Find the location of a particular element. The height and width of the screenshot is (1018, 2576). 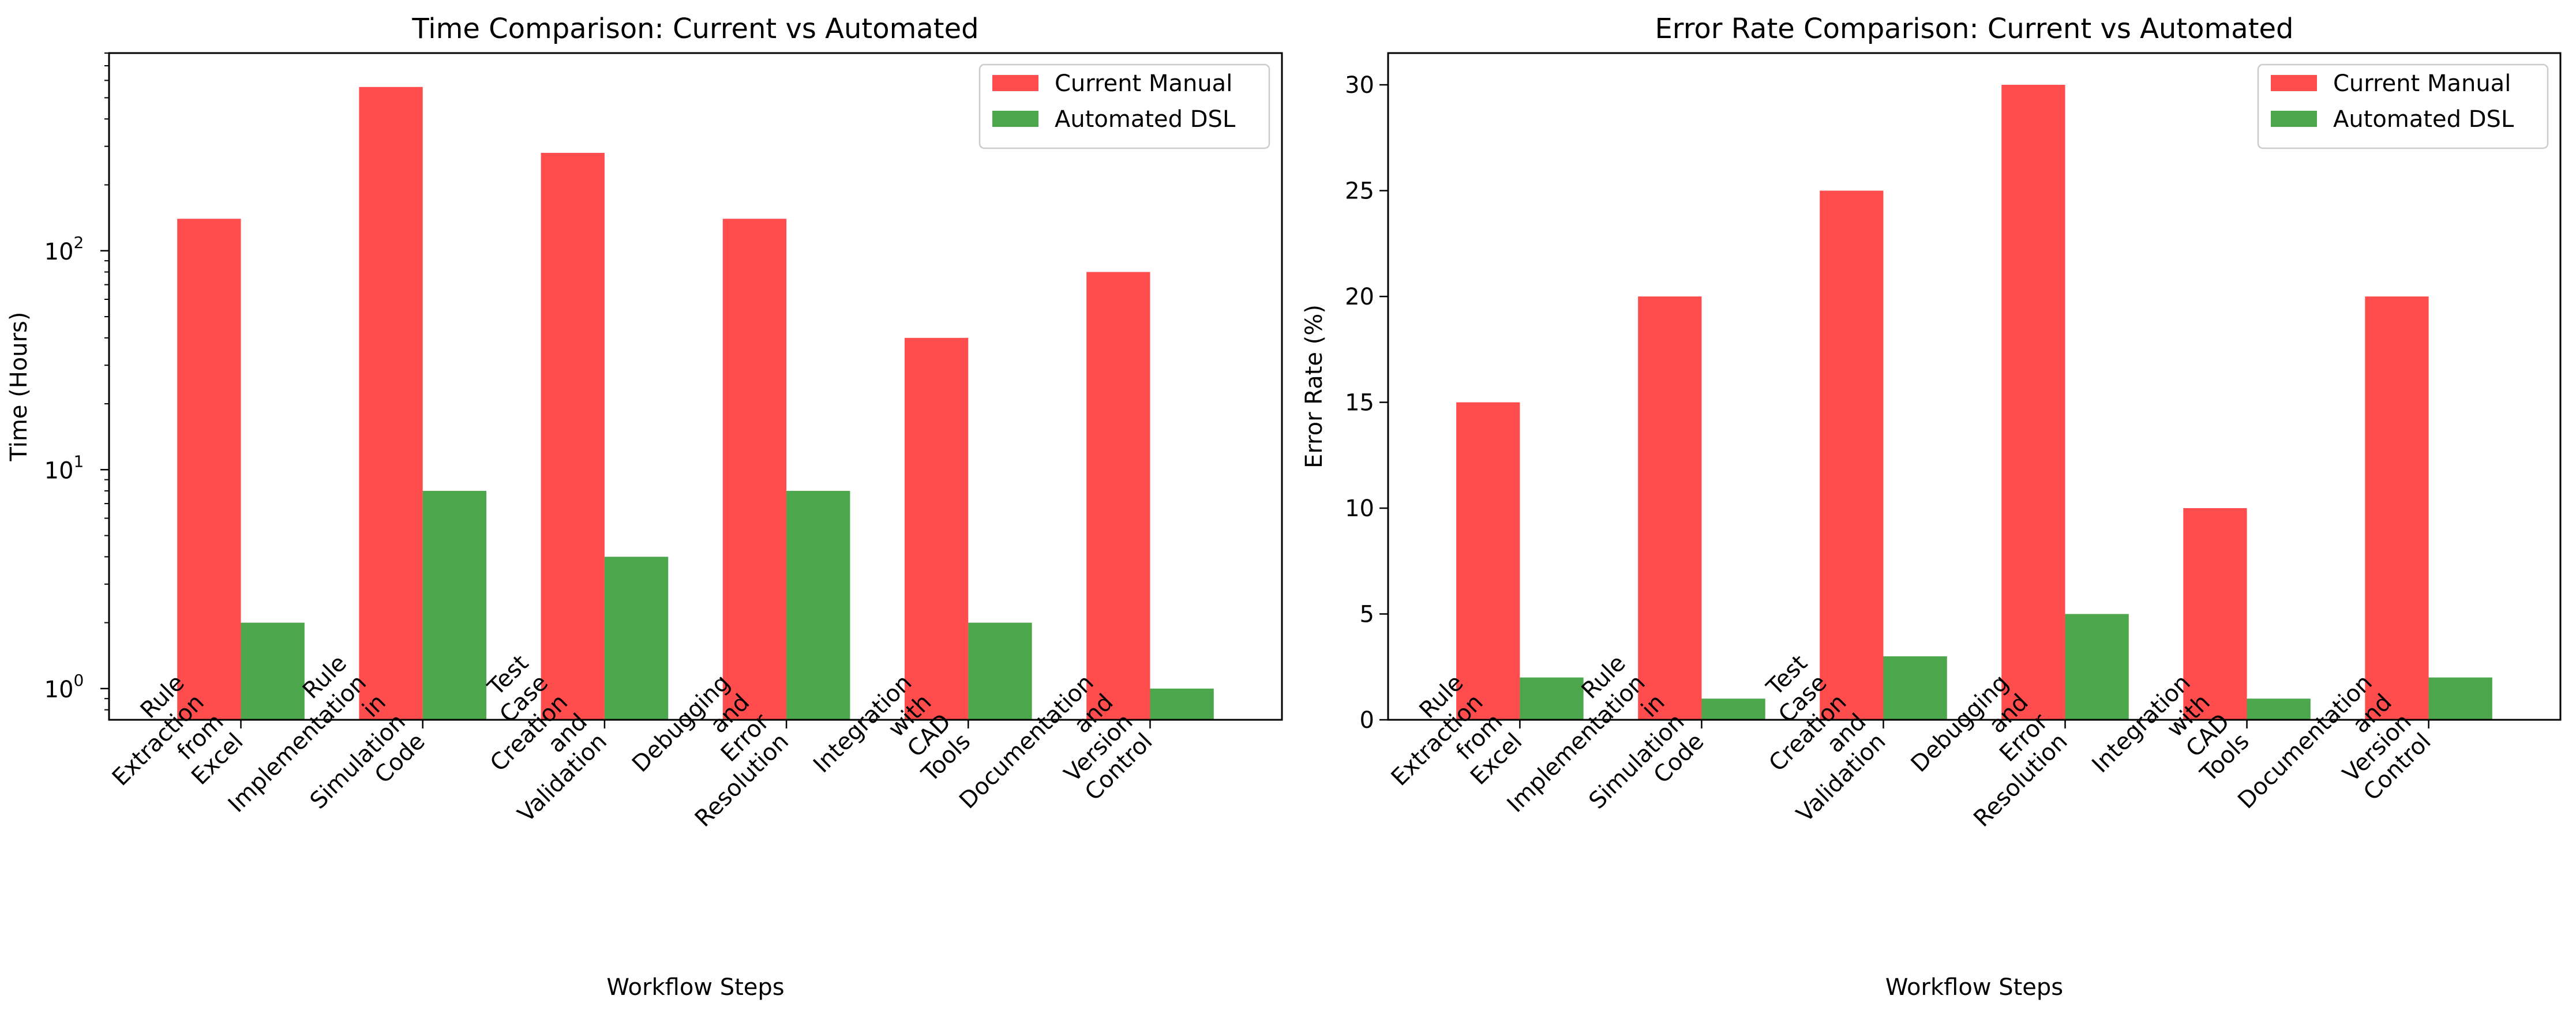

y-tick-exponent: 2 is located at coordinates (79, 242).